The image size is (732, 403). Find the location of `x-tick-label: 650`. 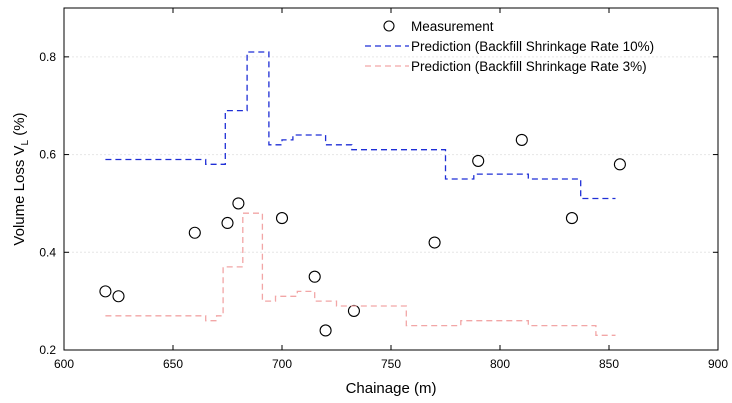

x-tick-label: 650 is located at coordinates (173, 364).